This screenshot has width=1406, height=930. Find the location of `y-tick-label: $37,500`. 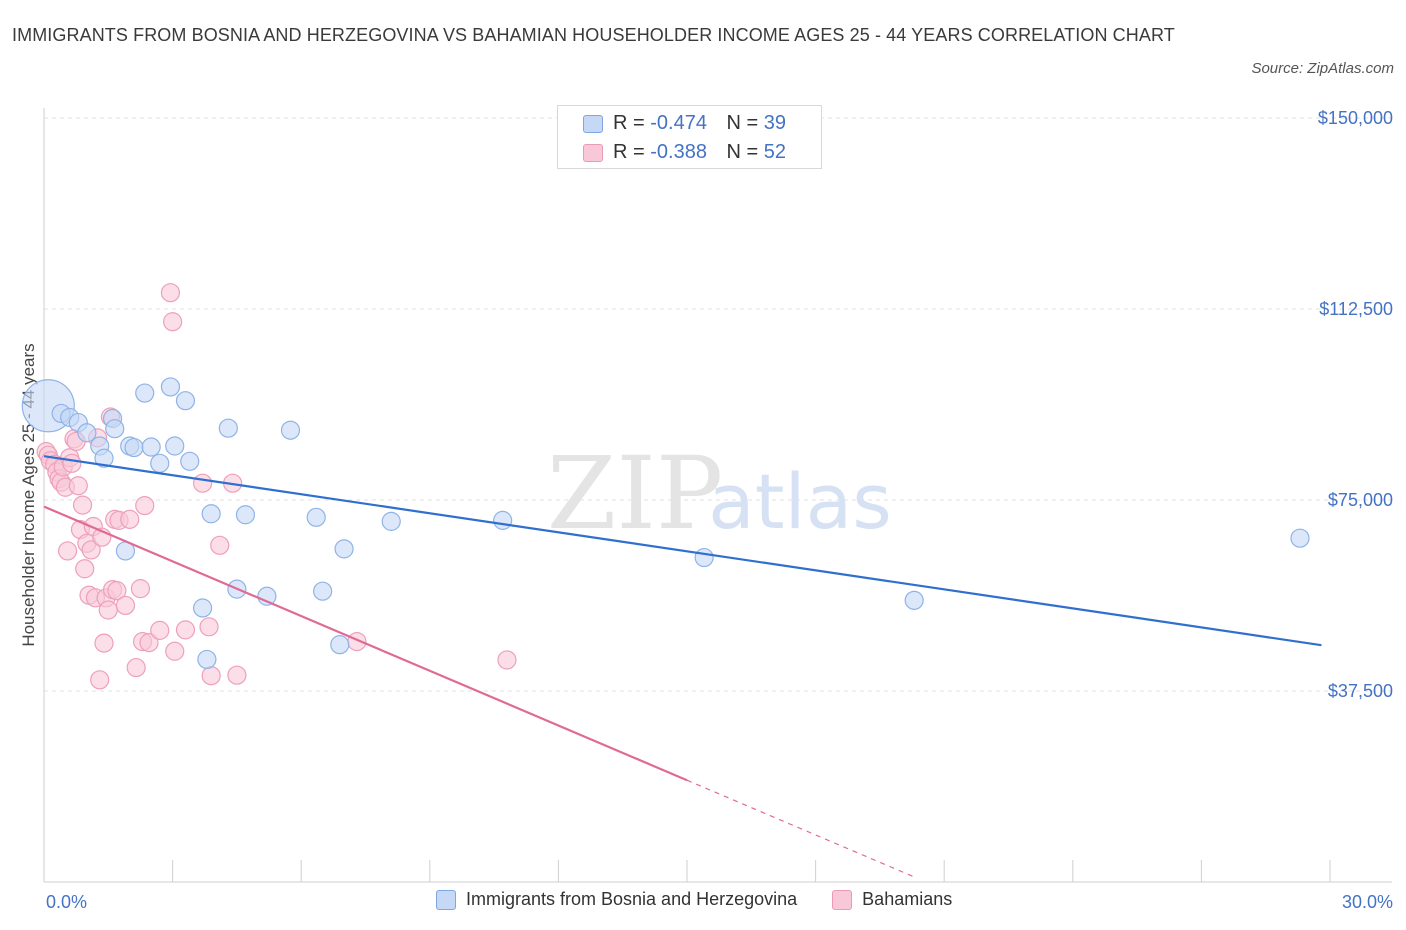

y-tick-label: $37,500 is located at coordinates (1360, 691).